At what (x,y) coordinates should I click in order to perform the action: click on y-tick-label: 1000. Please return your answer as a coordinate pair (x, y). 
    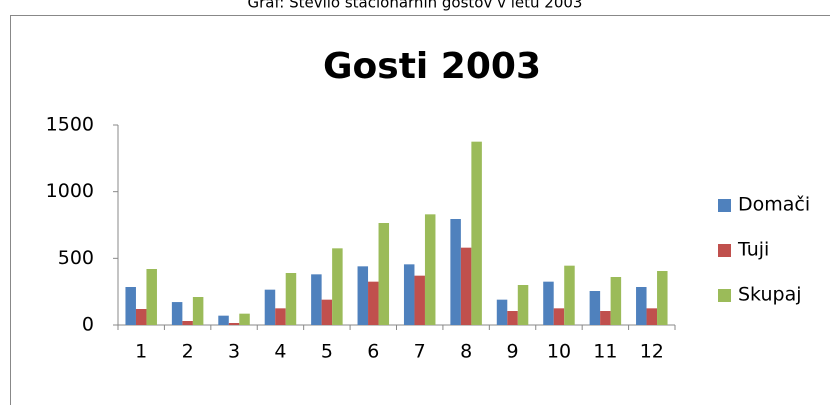
    Looking at the image, I should click on (70, 191).